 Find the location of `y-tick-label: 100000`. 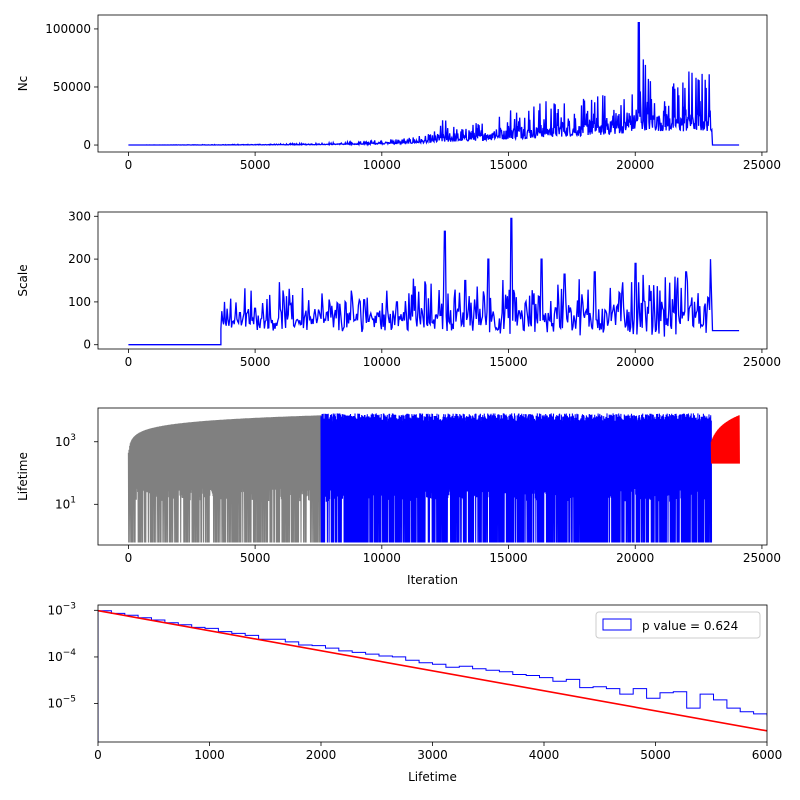

y-tick-label: 100000 is located at coordinates (68, 29).